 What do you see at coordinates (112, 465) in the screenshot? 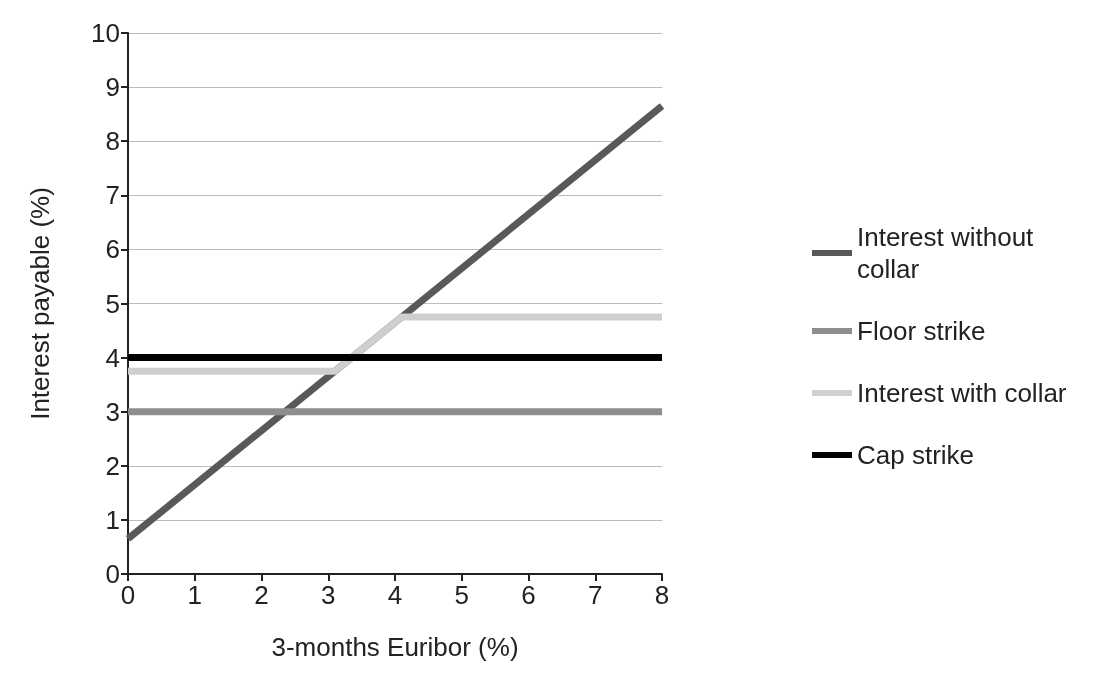
I see `y-tick-label: 2` at bounding box center [112, 465].